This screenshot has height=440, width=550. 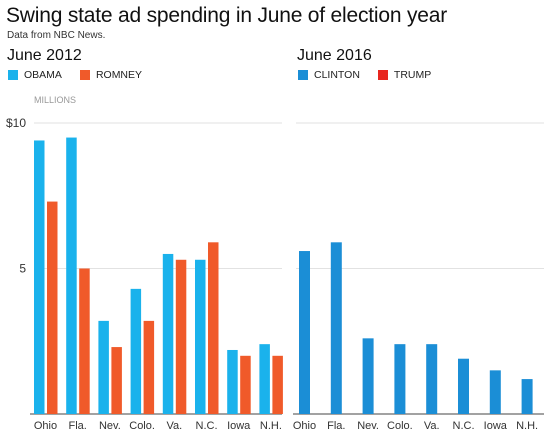 What do you see at coordinates (464, 426) in the screenshot?
I see `x-tick-label-2016: N.C.` at bounding box center [464, 426].